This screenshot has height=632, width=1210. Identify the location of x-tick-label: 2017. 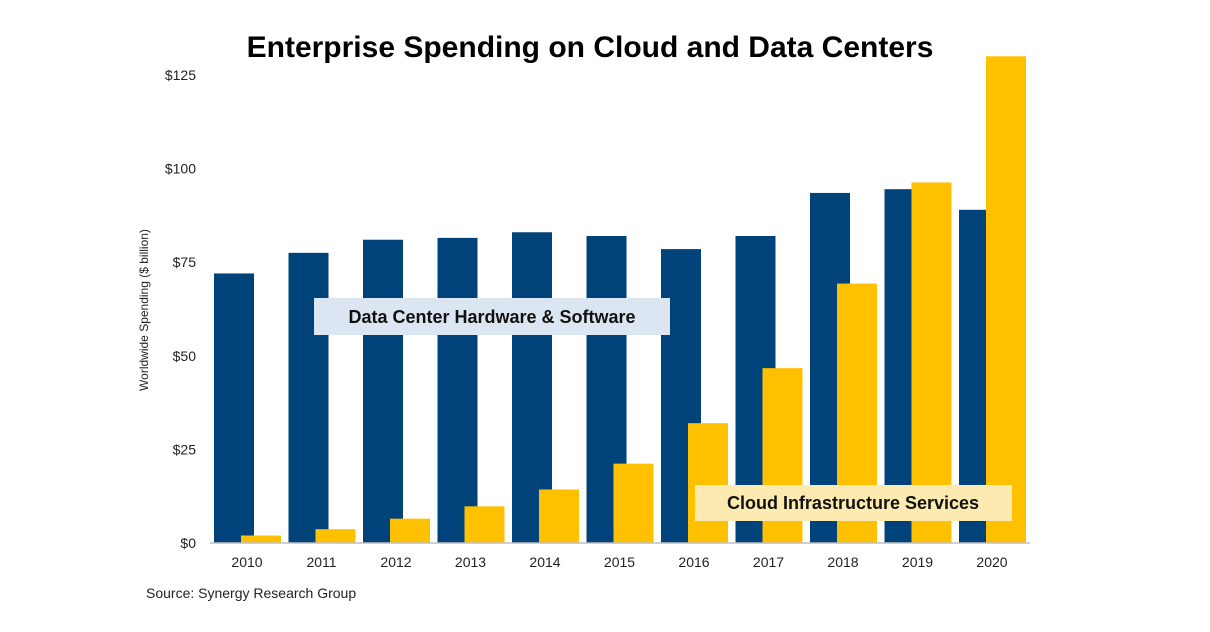
(768, 562).